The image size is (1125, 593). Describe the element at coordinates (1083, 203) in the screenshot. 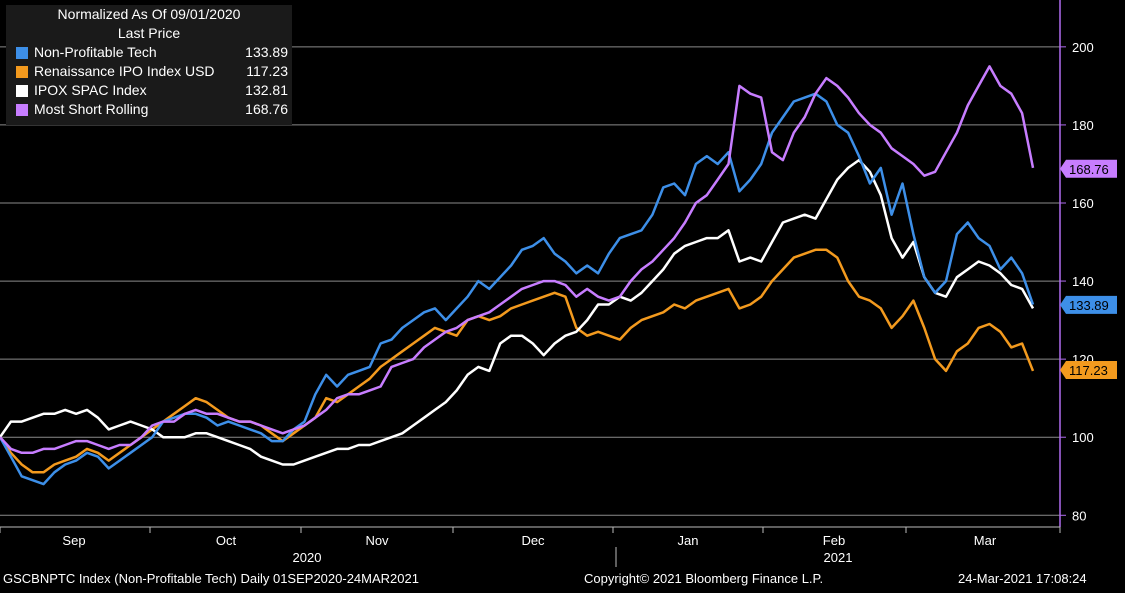

I see `y-tick-label: 160` at that location.